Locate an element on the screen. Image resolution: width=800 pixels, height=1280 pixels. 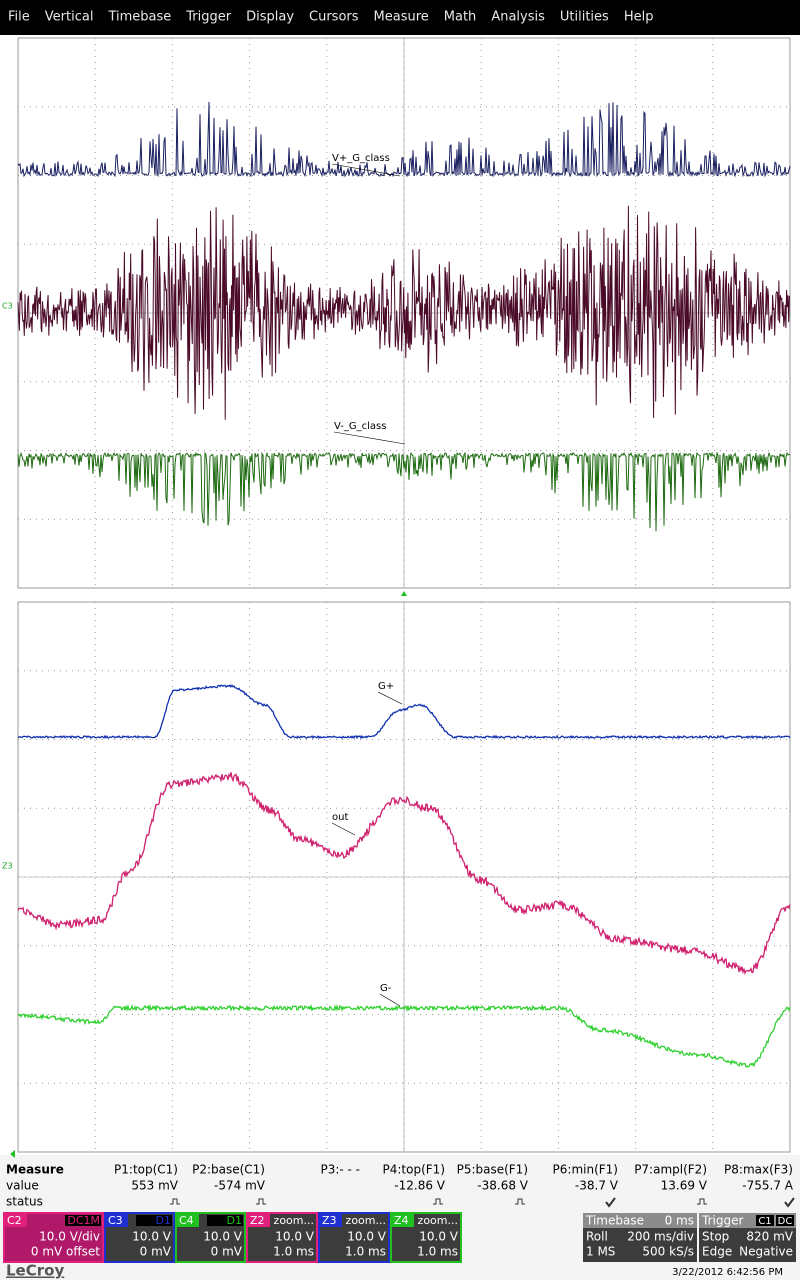
menu-item: Trigger is located at coordinates (208, 17).